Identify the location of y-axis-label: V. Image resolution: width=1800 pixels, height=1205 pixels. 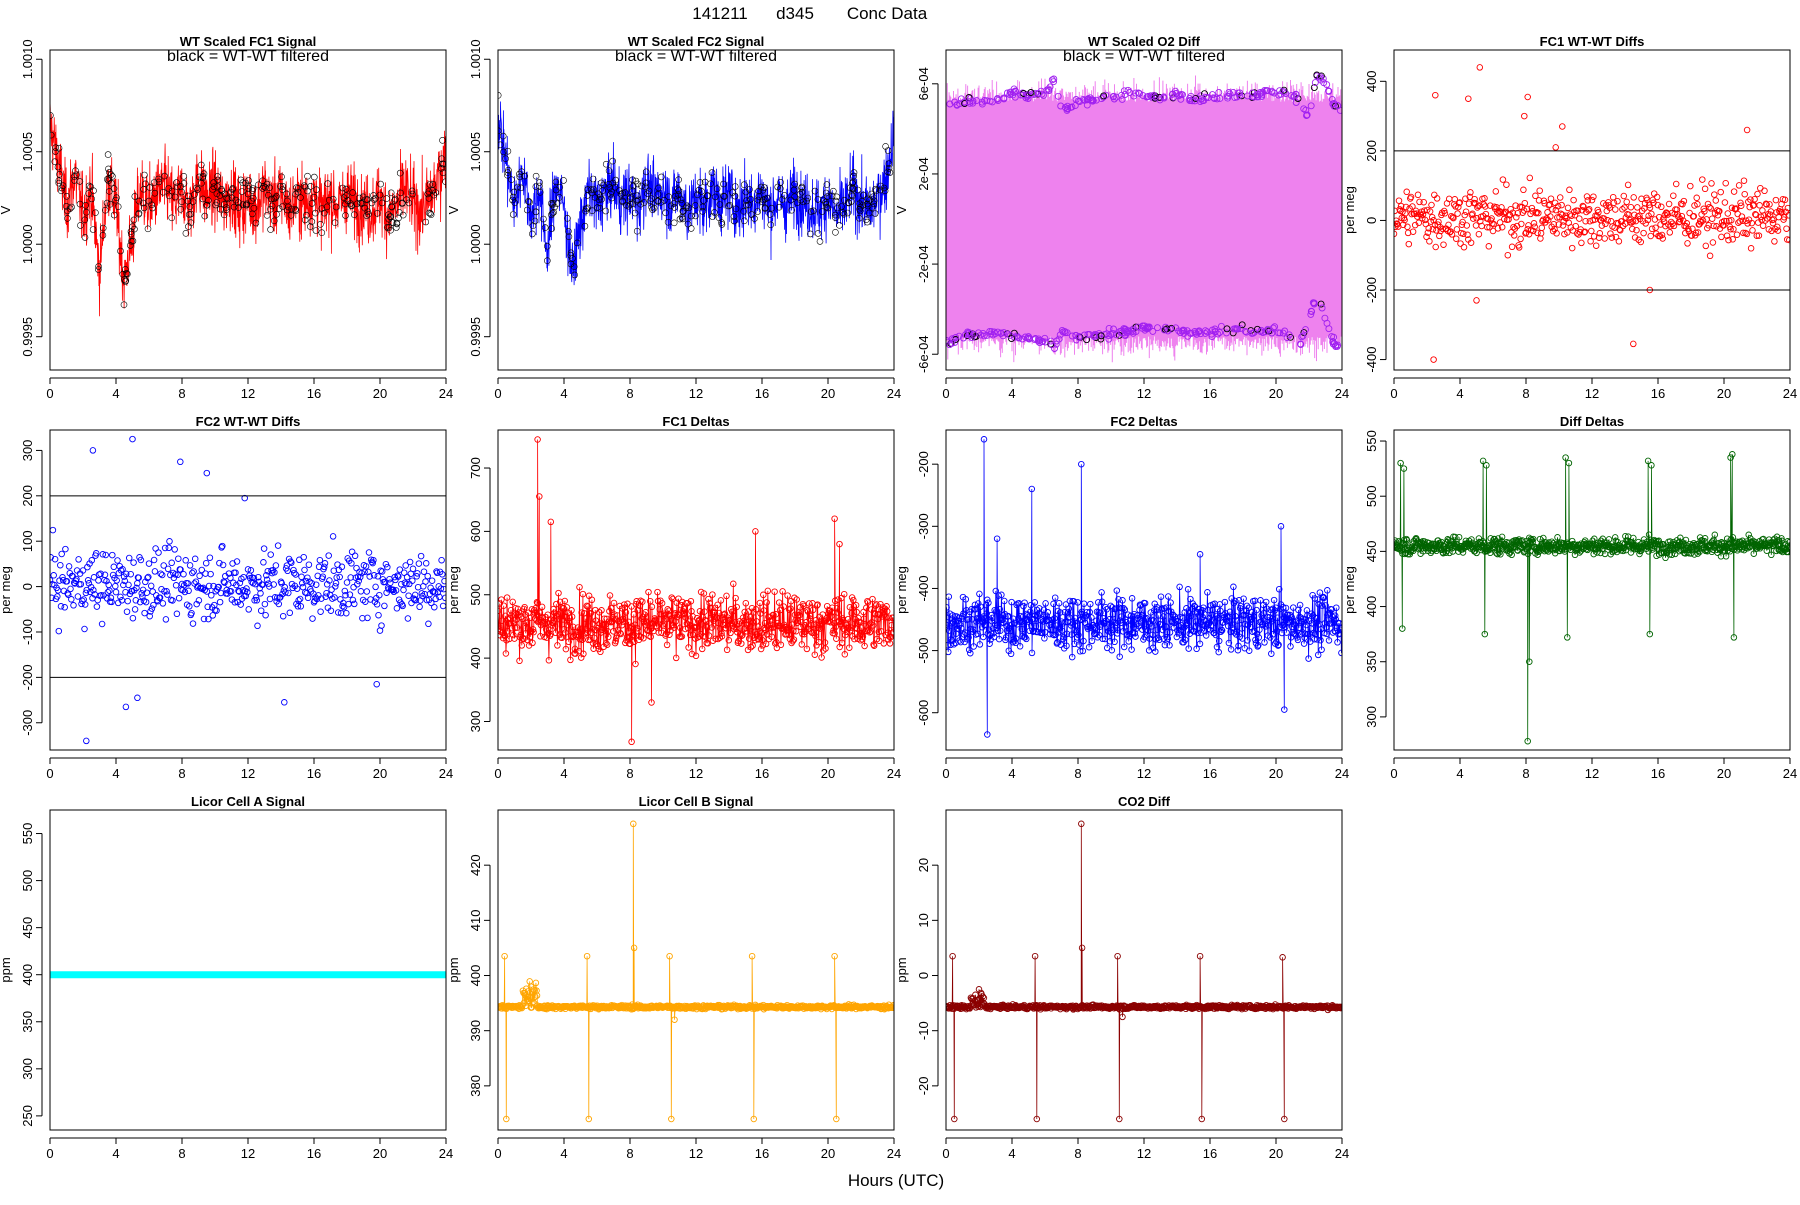
(6, 209).